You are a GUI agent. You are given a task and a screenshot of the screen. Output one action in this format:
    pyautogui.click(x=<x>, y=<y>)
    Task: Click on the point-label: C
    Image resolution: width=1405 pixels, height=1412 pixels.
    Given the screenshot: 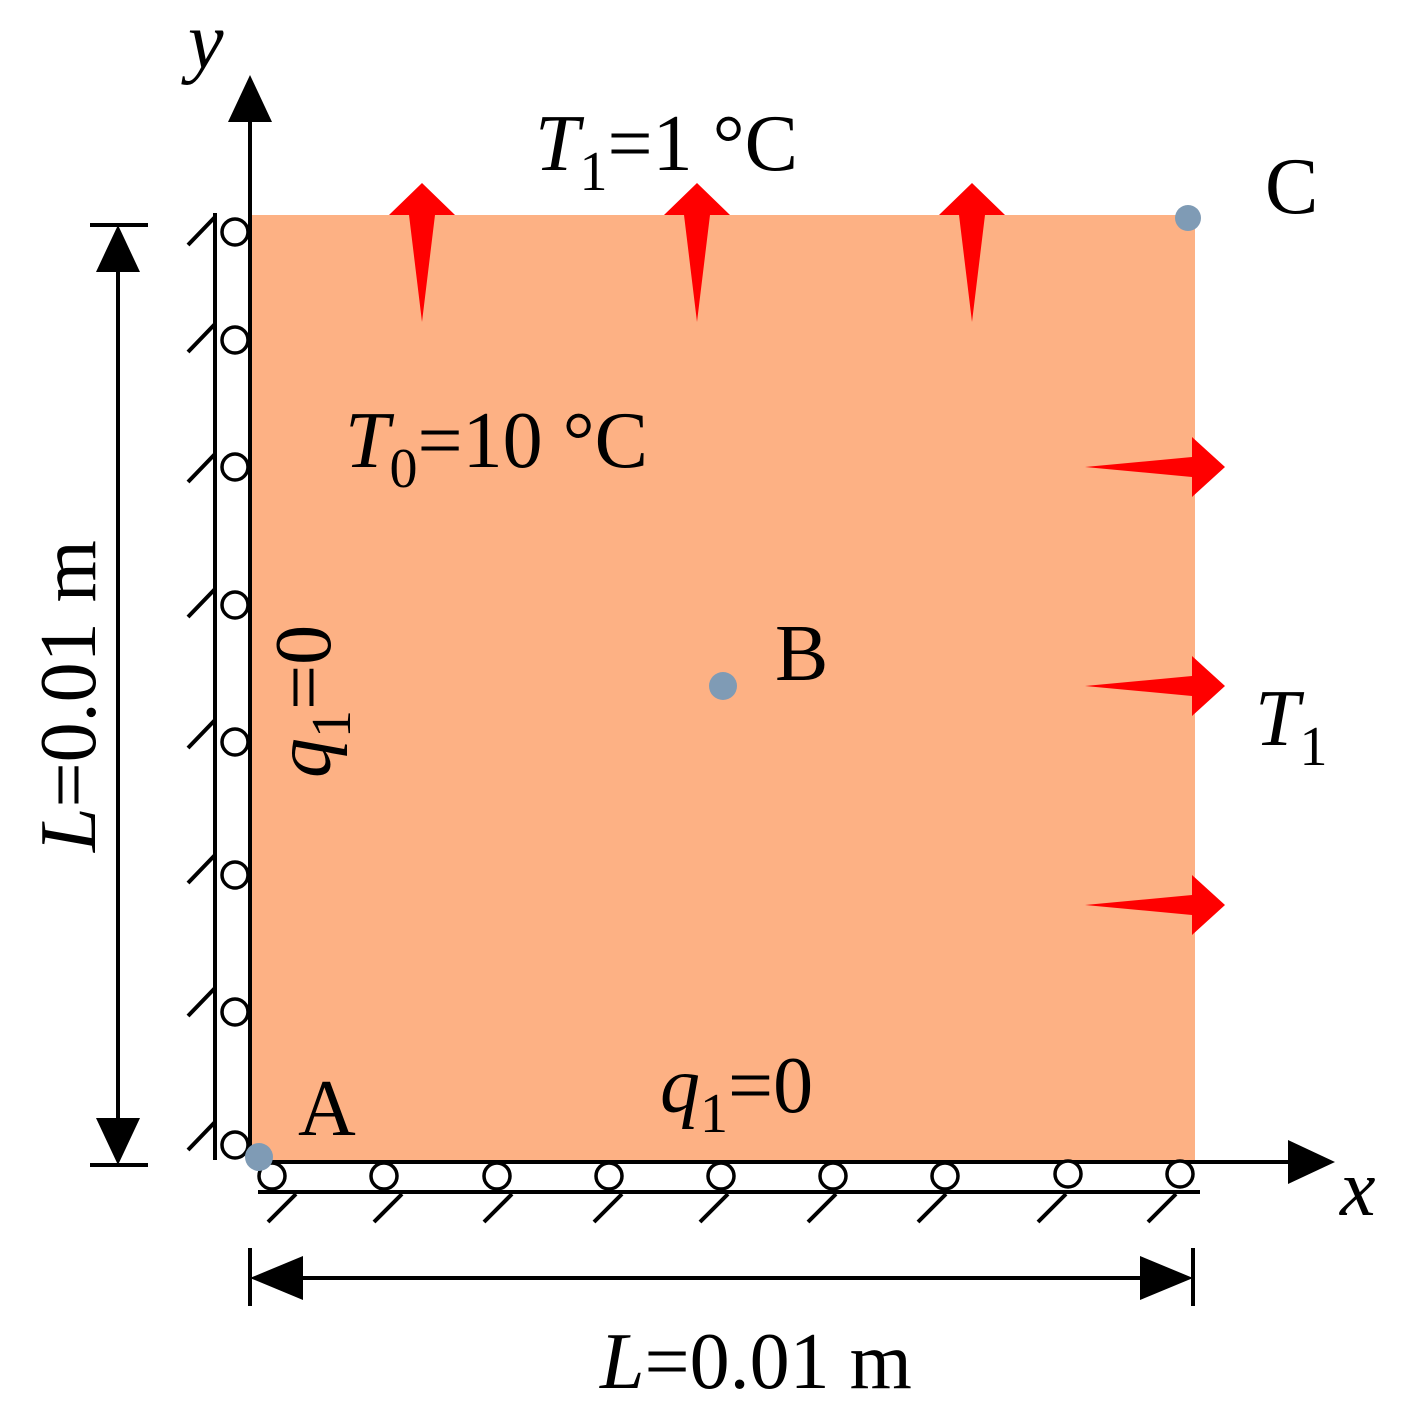 What is the action you would take?
    pyautogui.click(x=1291, y=187)
    